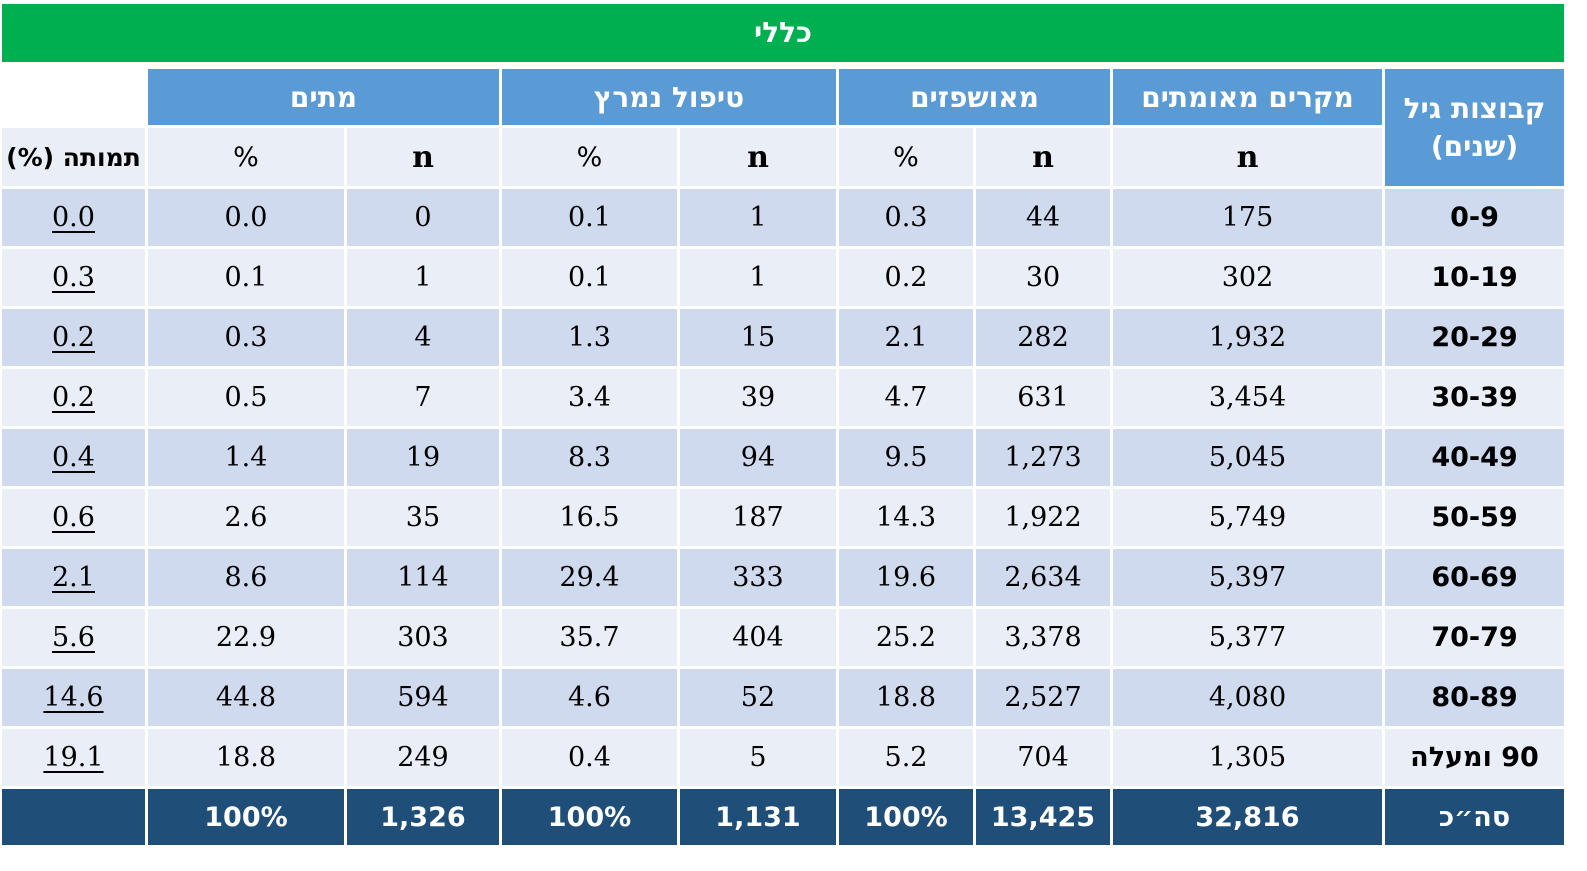 This screenshot has width=1587, height=871. Describe the element at coordinates (1247, 97) in the screenshot. I see `header-confirmed-cases: מקרים מאומתים` at that location.